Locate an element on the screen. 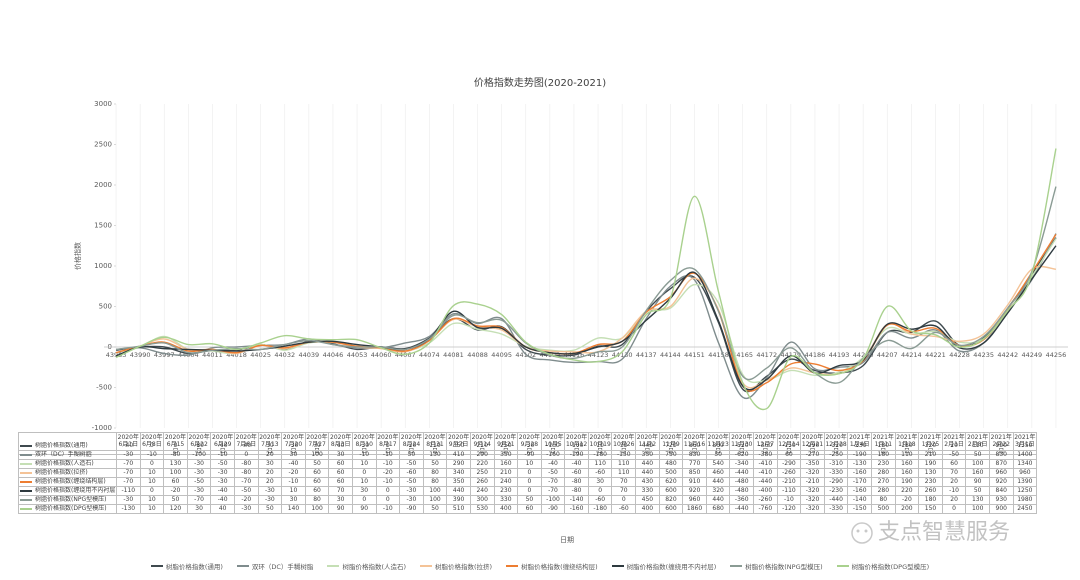 This screenshot has width=1080, height=580. table-row-name: 树脂价格指数(DPG型模压) is located at coordinates (71, 508).